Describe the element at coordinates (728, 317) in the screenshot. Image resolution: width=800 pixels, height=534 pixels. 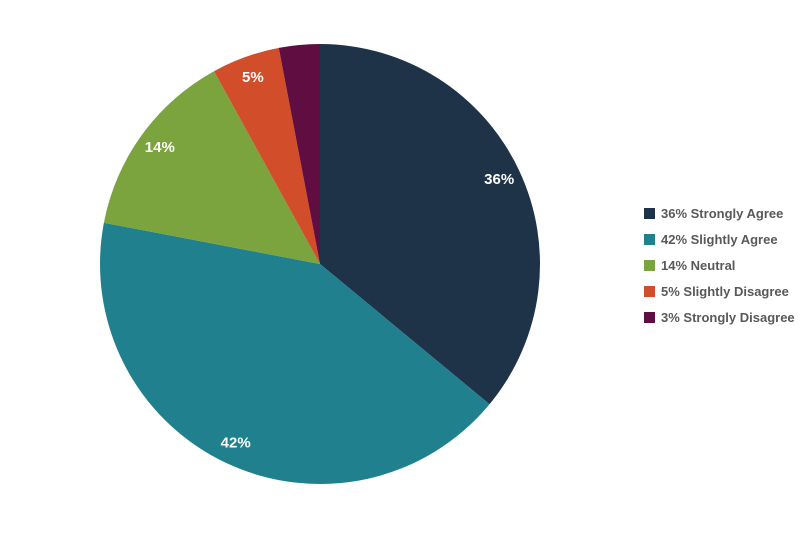
I see `legend-label: 3% Strongly Disagree` at that location.